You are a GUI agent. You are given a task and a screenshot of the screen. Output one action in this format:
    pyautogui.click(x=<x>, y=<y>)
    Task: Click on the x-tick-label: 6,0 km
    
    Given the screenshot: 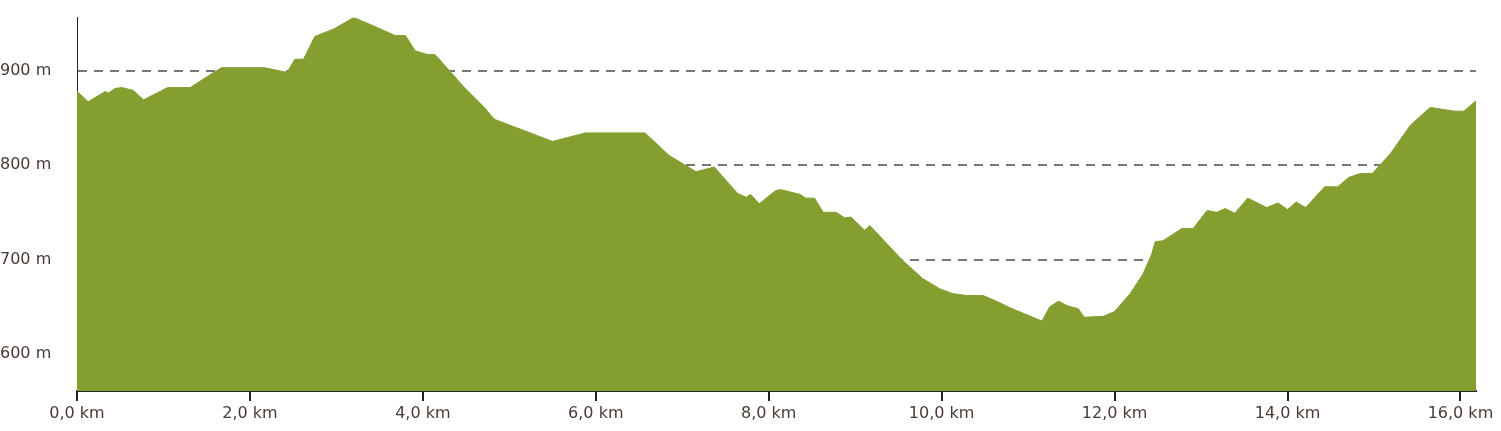 What is the action you would take?
    pyautogui.click(x=596, y=412)
    